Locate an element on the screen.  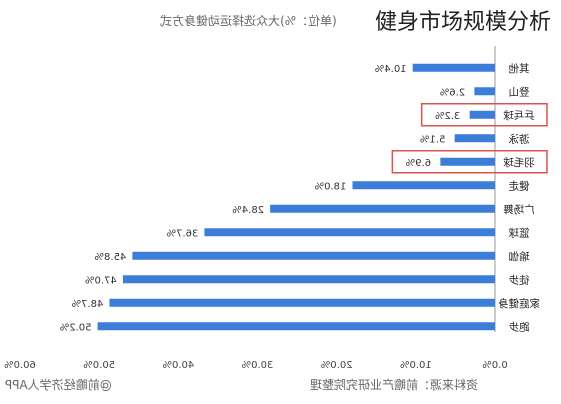
x-tick-0: 0.0% is located at coordinates (494, 365).